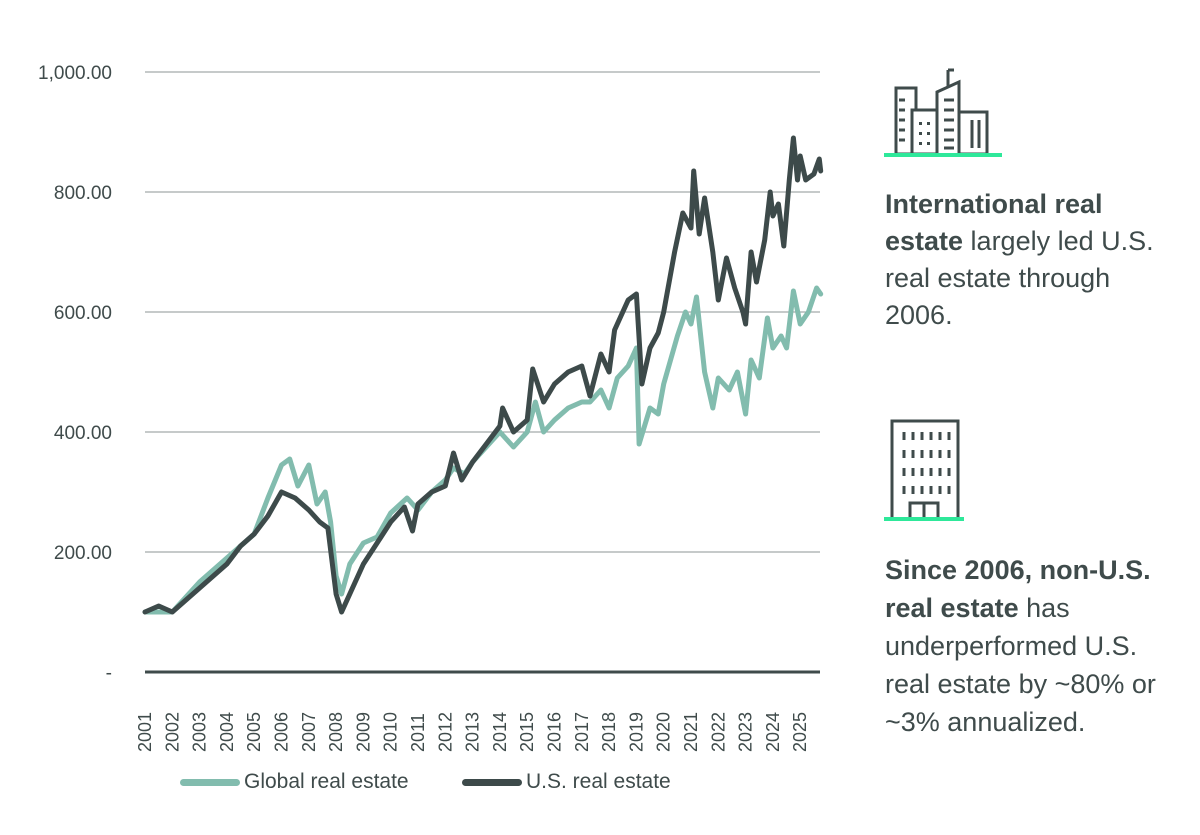 The height and width of the screenshot is (835, 1200). Describe the element at coordinates (1018, 589) in the screenshot. I see `callout-since-2006-bold: Since 2006, non-U.S. real estate` at that location.